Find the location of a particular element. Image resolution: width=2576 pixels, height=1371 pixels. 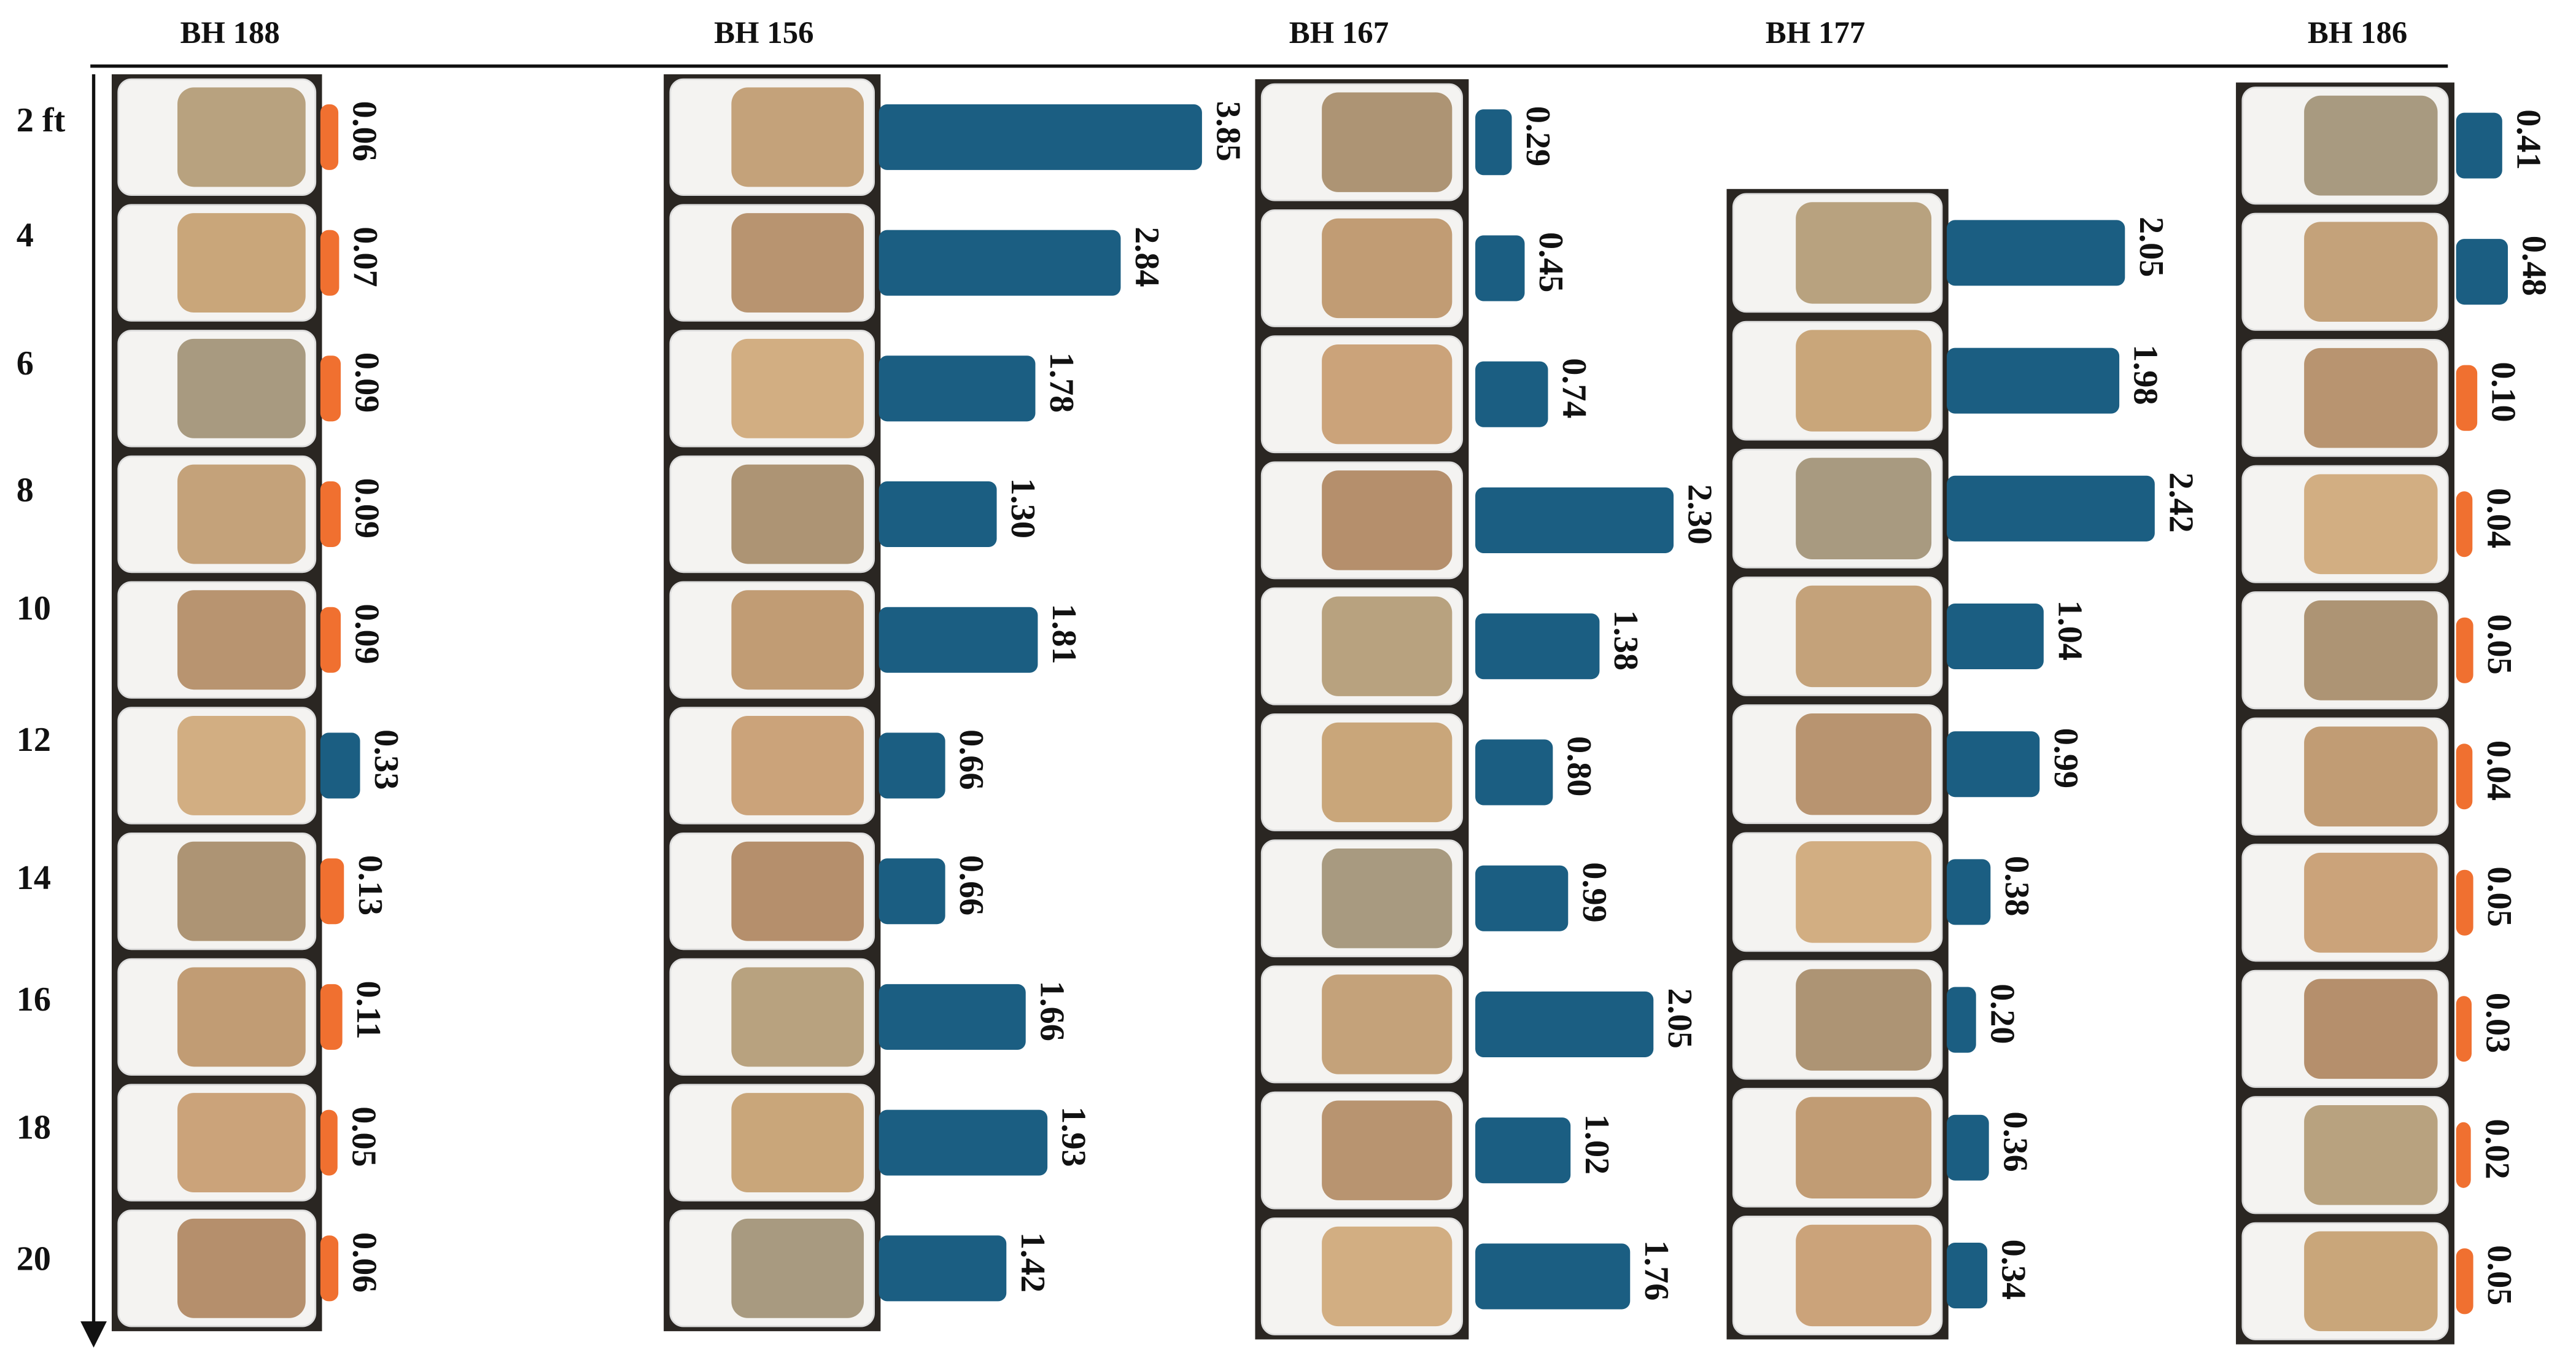

value-label: 1.38 is located at coordinates (1626, 640).